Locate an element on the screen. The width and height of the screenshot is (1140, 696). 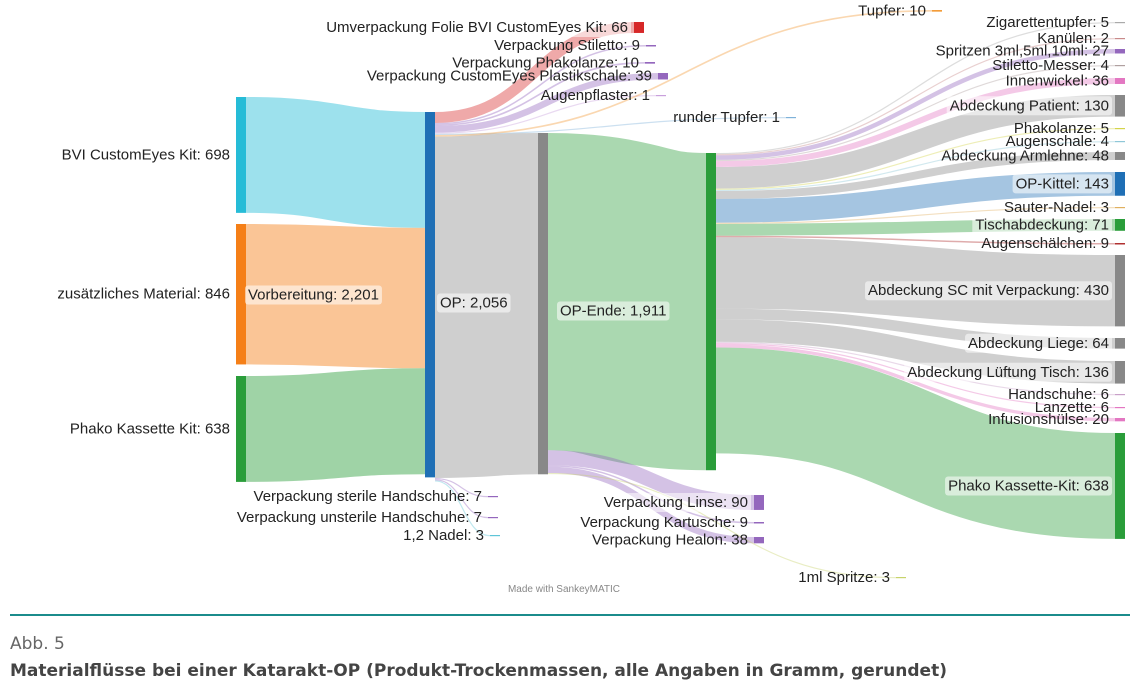
node-label-phako-kassette-kit: Phako Kassette Kit: 638 is located at coordinates (150, 428).